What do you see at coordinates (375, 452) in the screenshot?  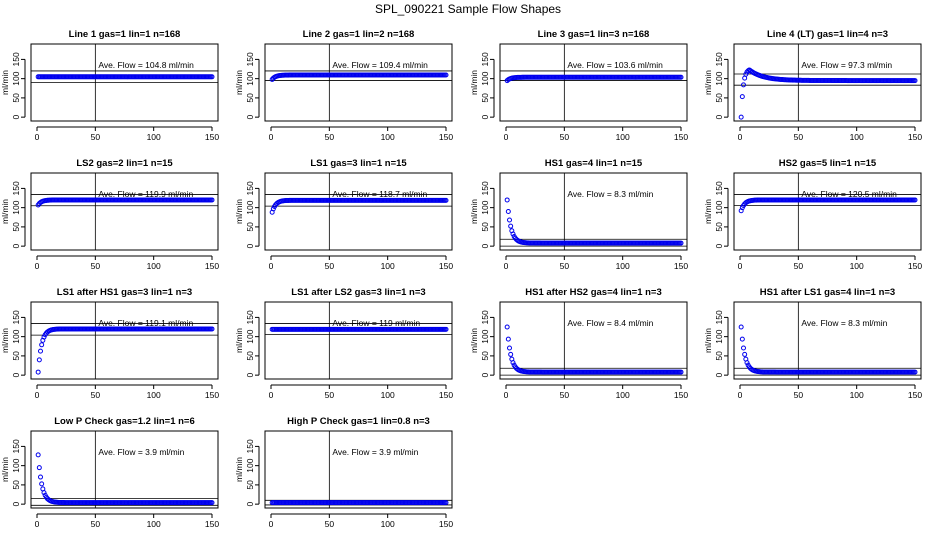 I see `annotation-ave-flow: Ave. Flow = 3.9 ml/min` at bounding box center [375, 452].